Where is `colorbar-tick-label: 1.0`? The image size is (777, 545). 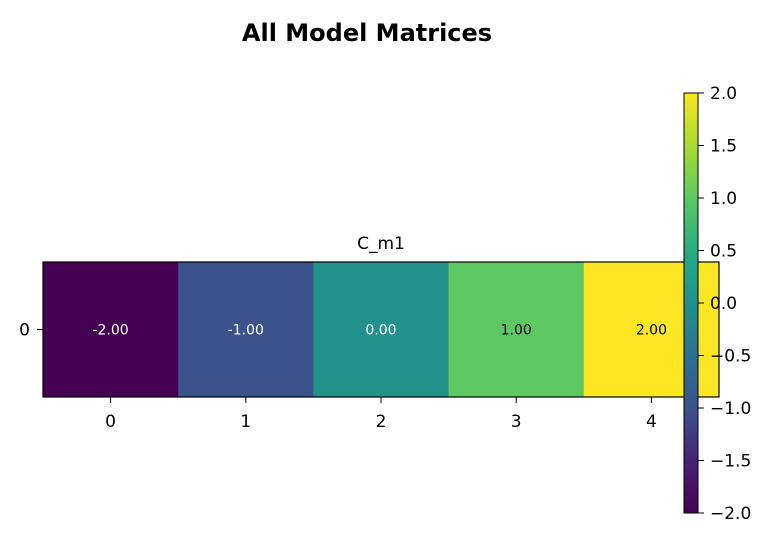
colorbar-tick-label: 1.0 is located at coordinates (723, 199).